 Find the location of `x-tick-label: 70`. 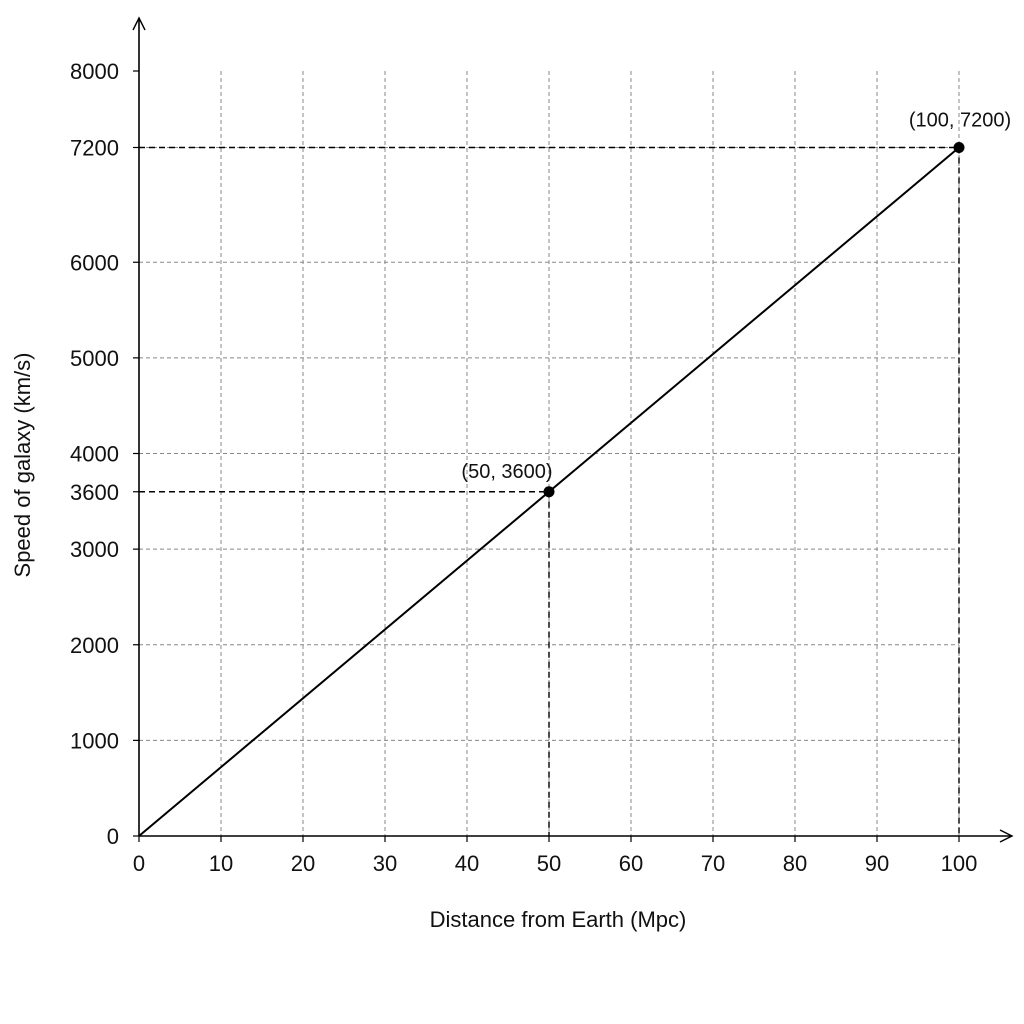

x-tick-label: 70 is located at coordinates (713, 863).